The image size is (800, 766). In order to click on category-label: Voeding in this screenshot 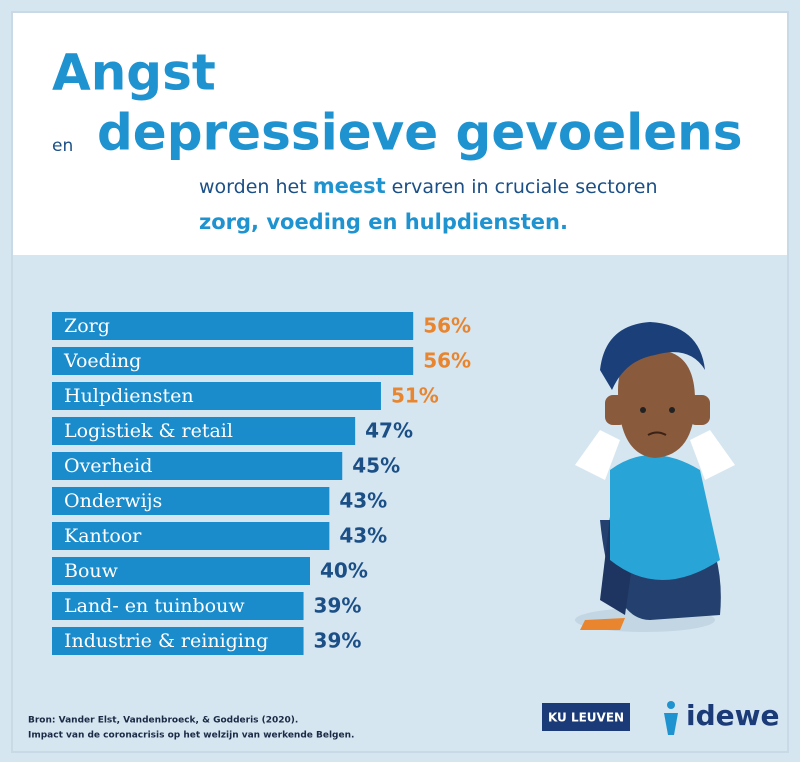, I will do `click(102, 361)`.